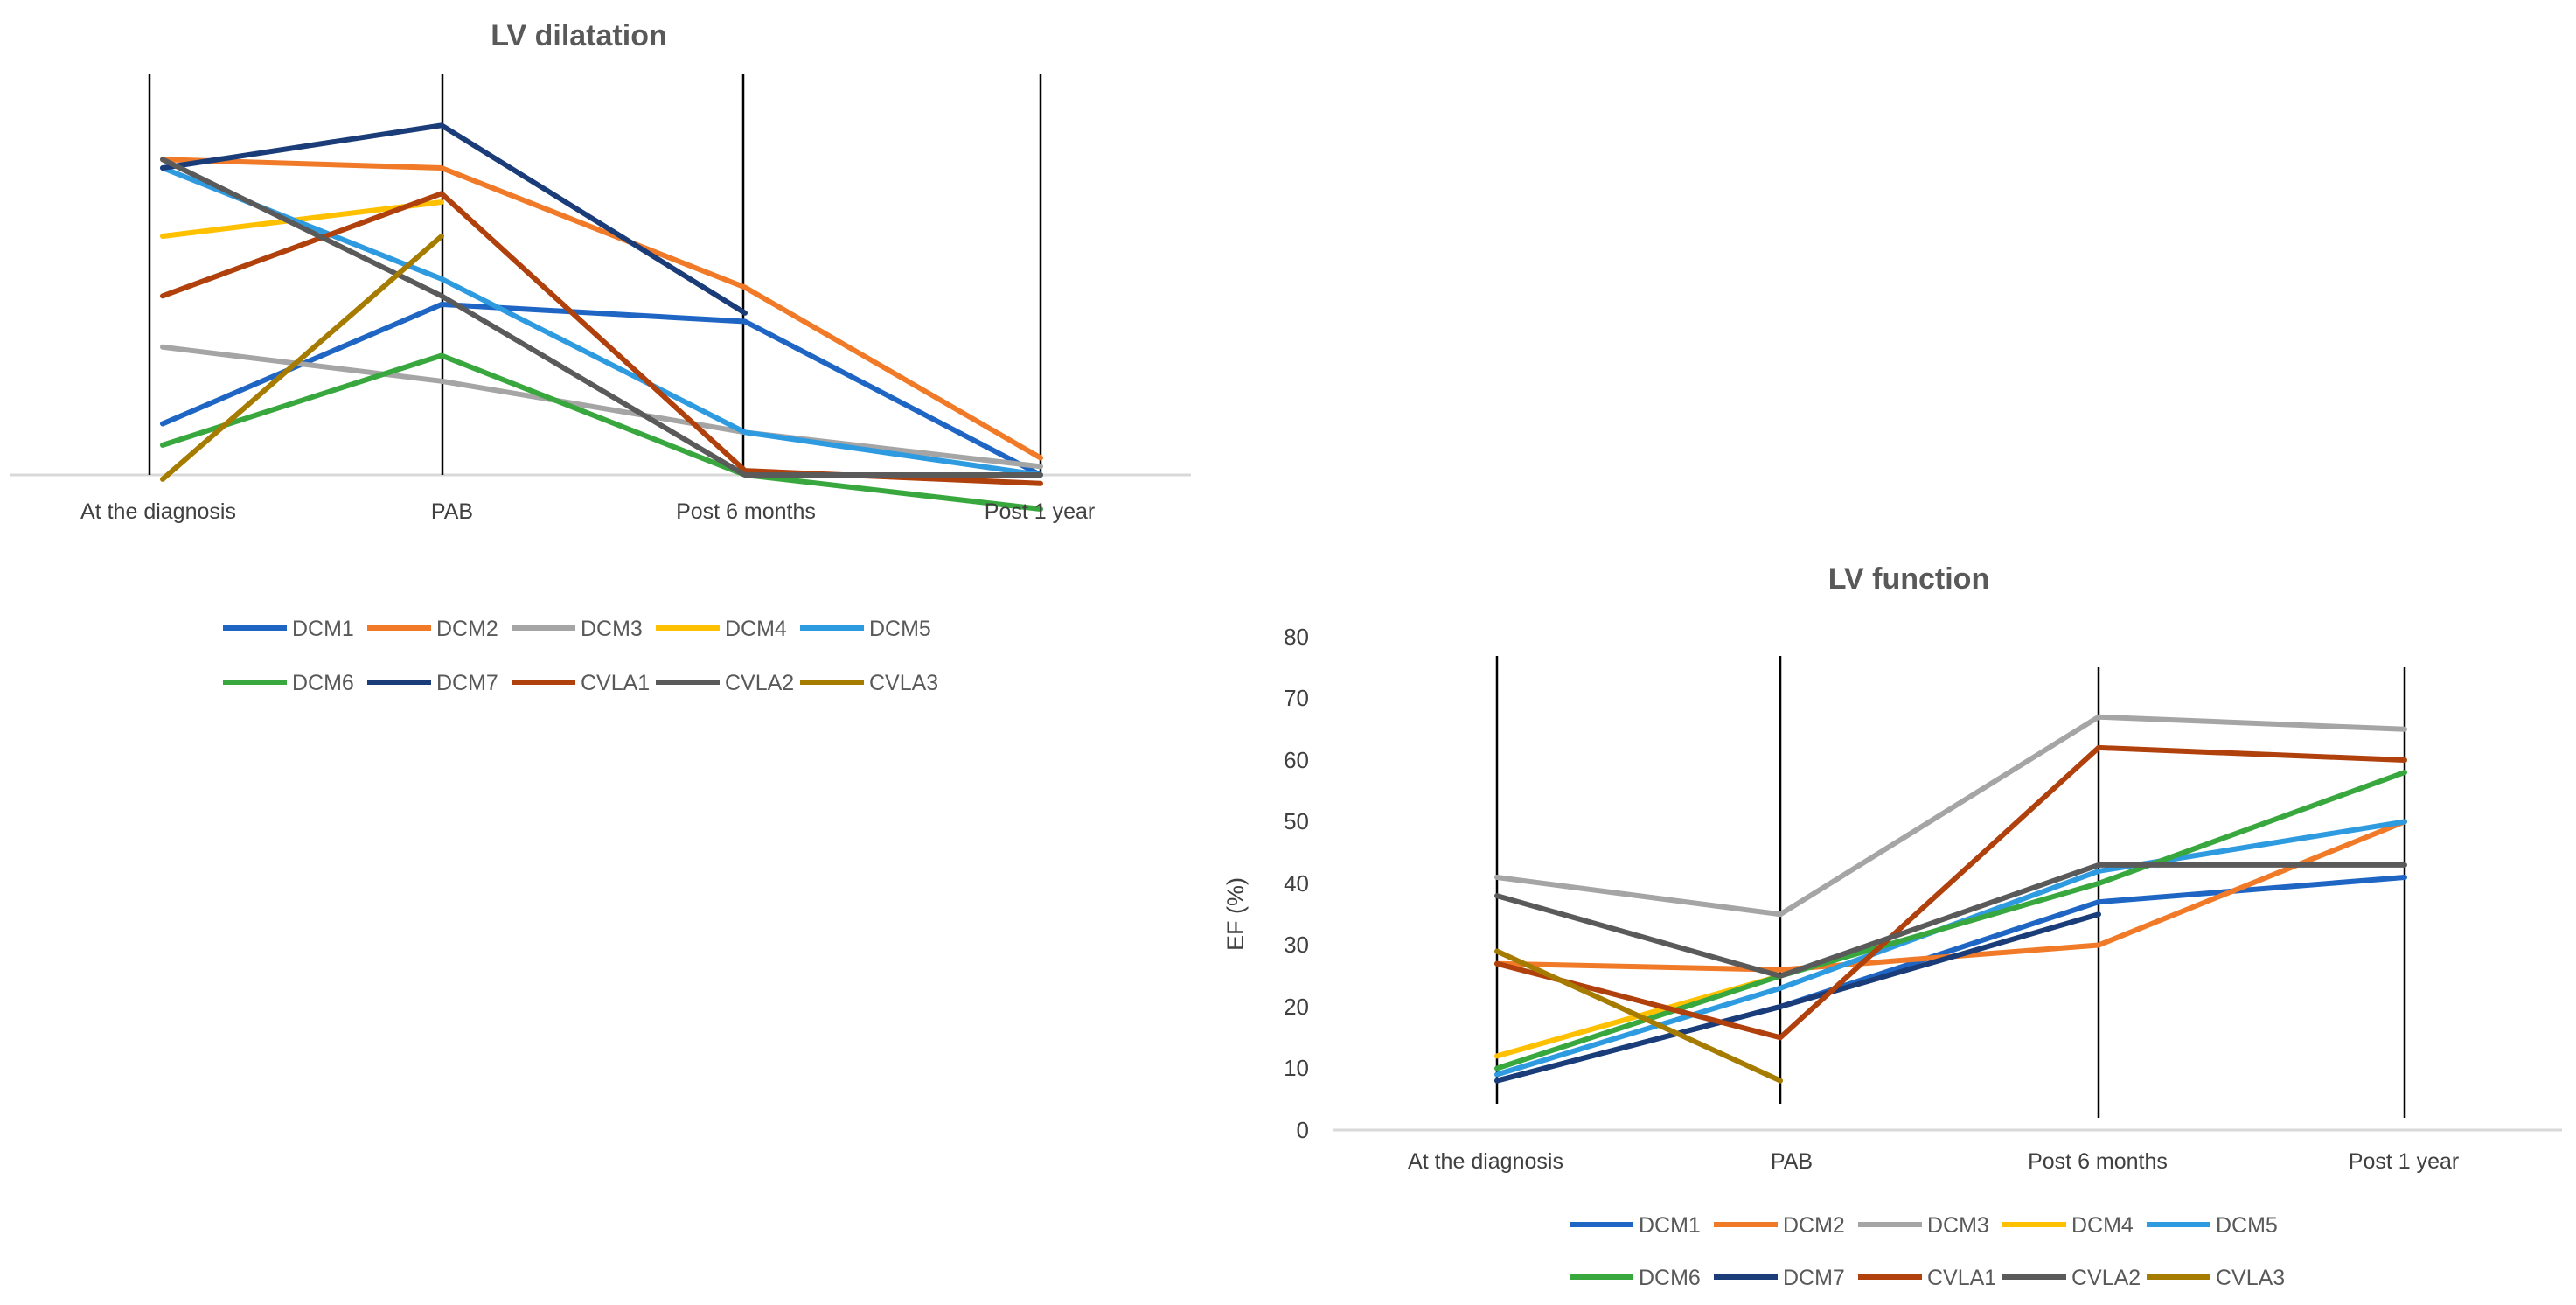 Image resolution: width=2576 pixels, height=1305 pixels. What do you see at coordinates (1296, 760) in the screenshot?
I see `y-tick-label: 60` at bounding box center [1296, 760].